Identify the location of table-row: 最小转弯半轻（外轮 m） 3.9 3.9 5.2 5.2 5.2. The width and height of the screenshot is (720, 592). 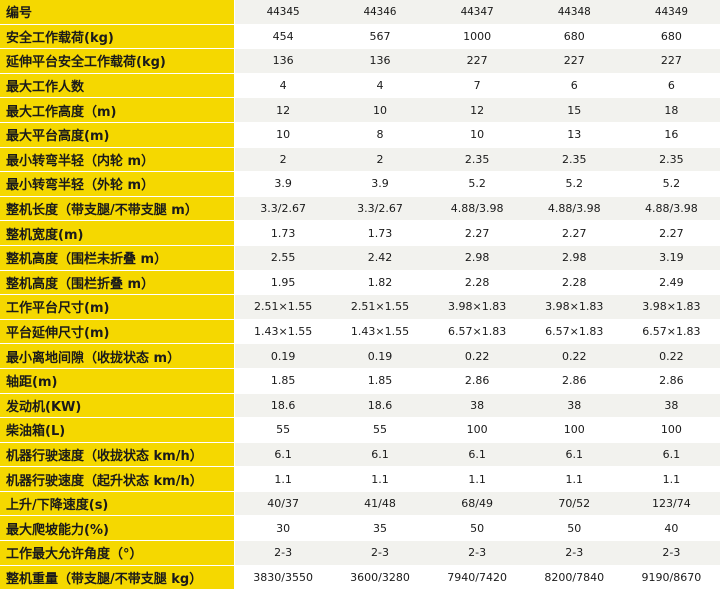
(360, 184).